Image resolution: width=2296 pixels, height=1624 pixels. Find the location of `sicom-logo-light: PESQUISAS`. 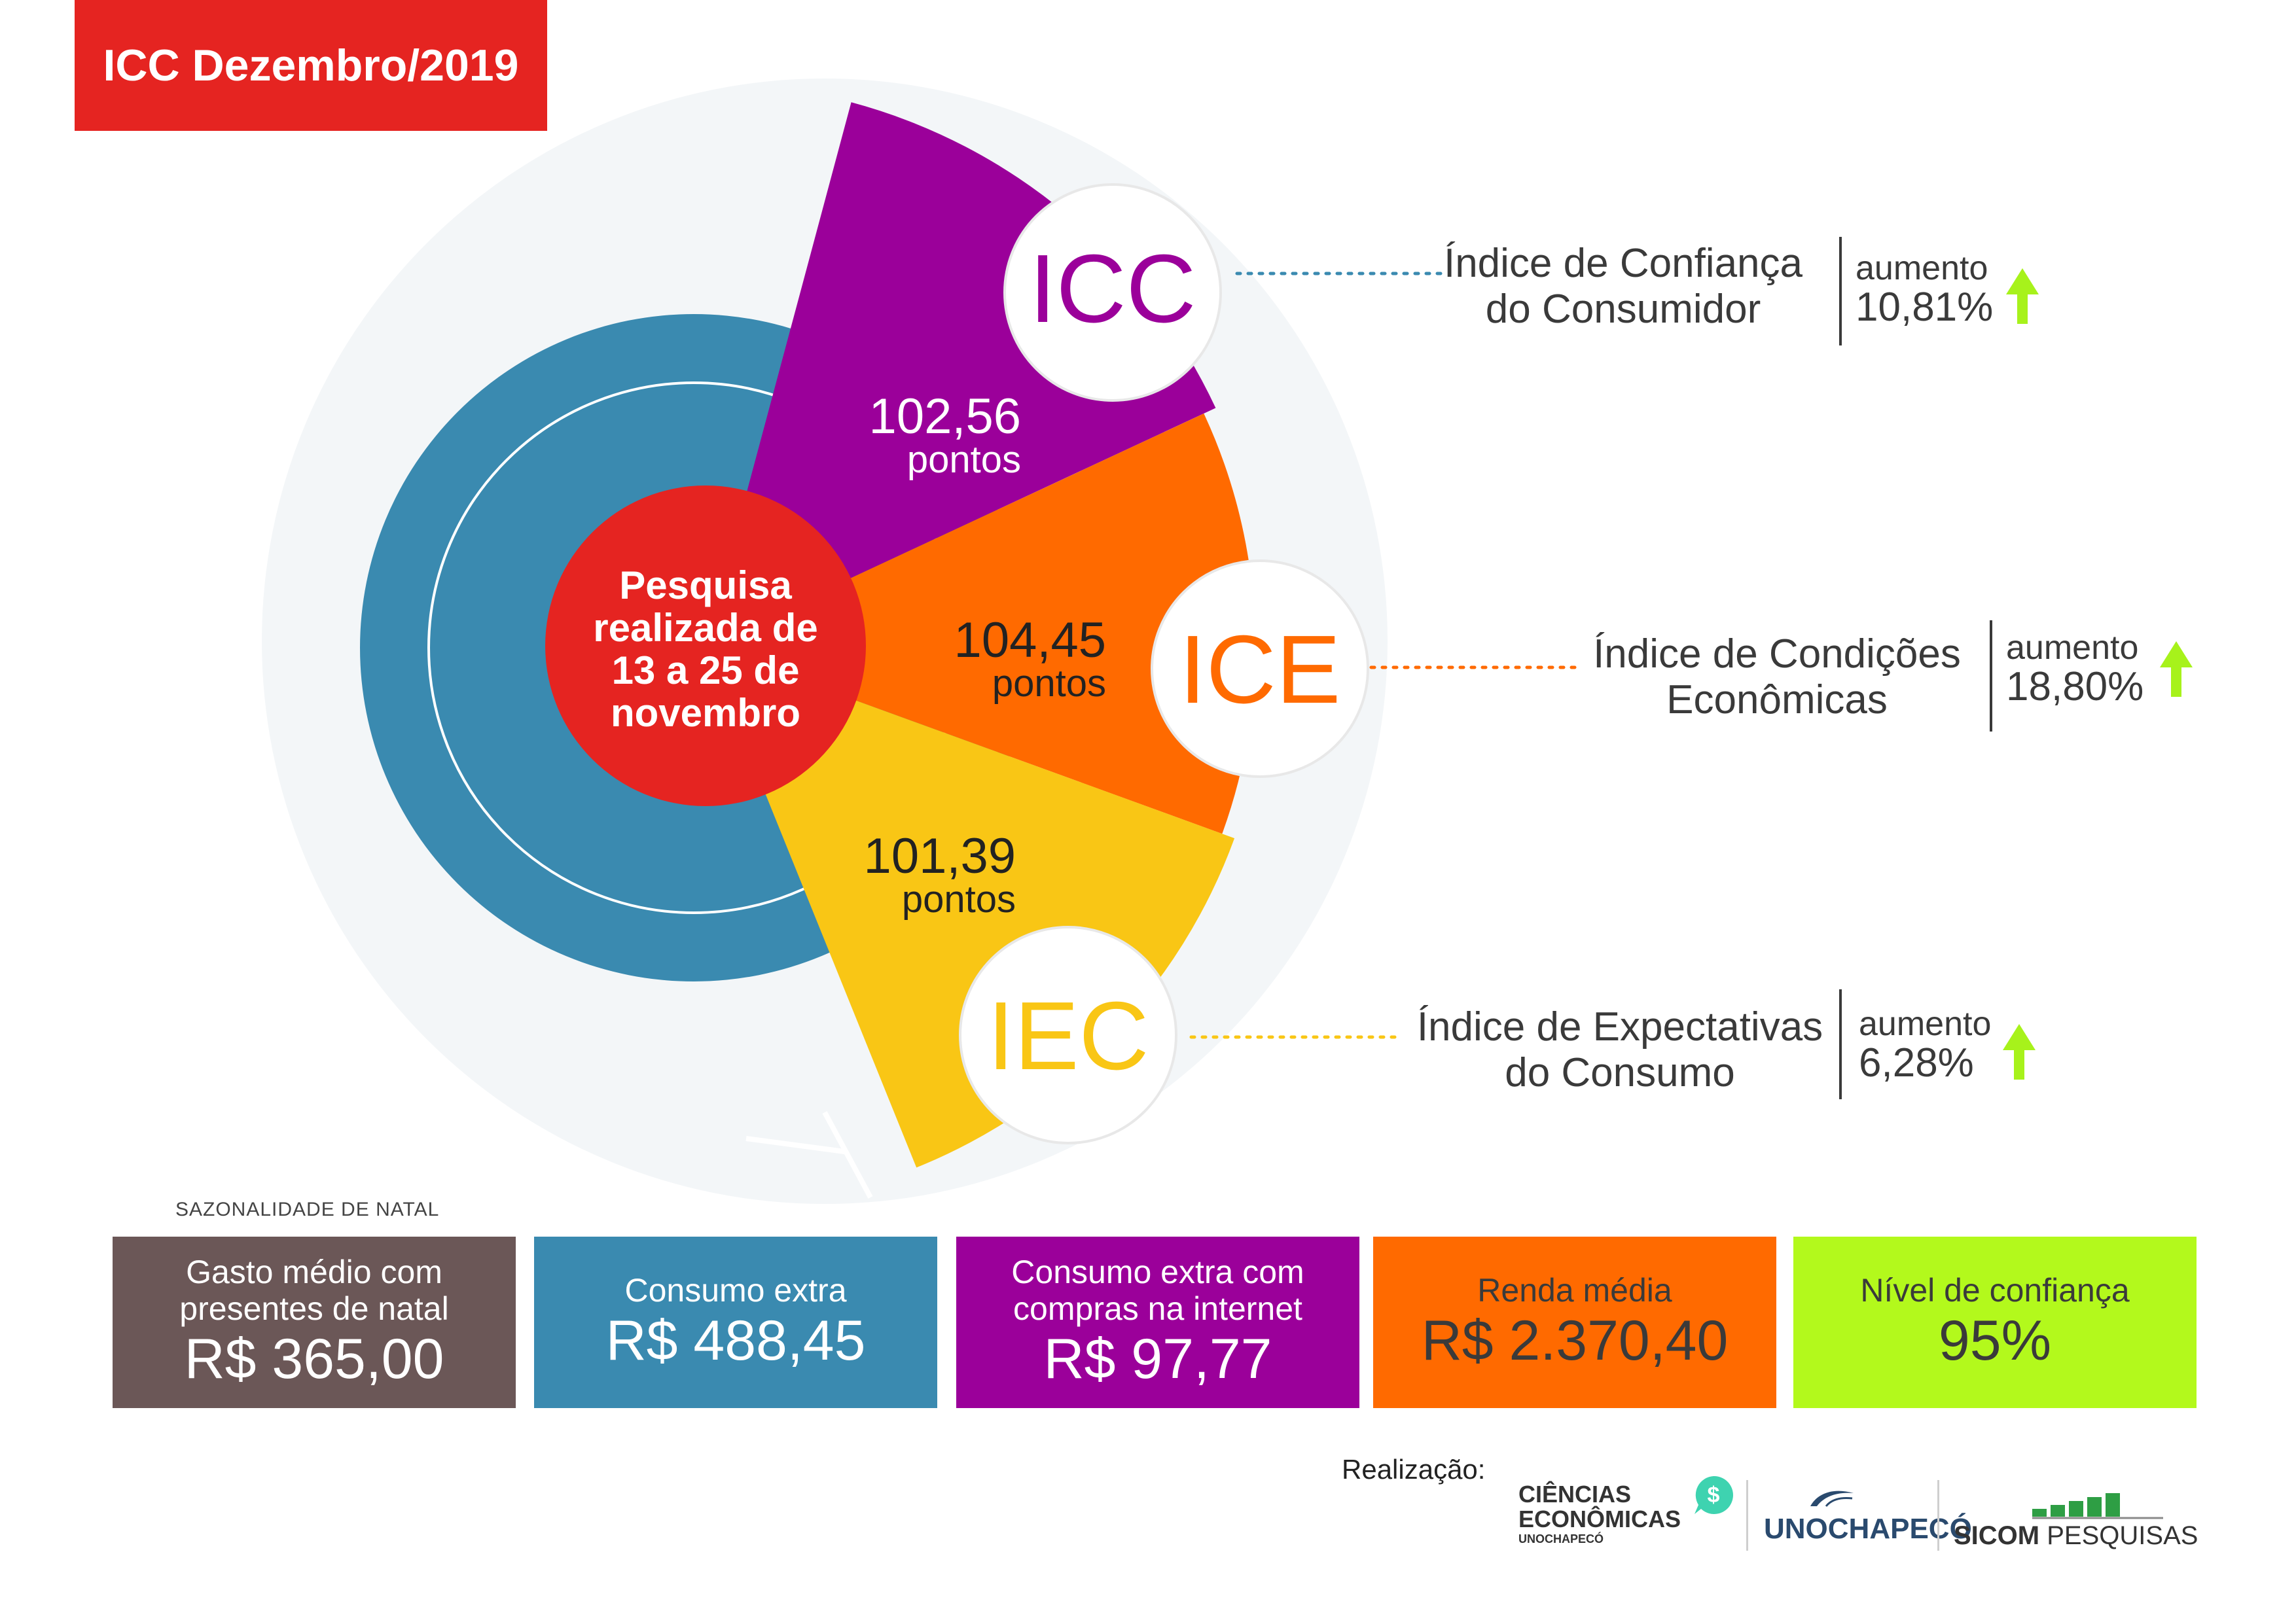

sicom-logo-light: PESQUISAS is located at coordinates (2122, 1535).